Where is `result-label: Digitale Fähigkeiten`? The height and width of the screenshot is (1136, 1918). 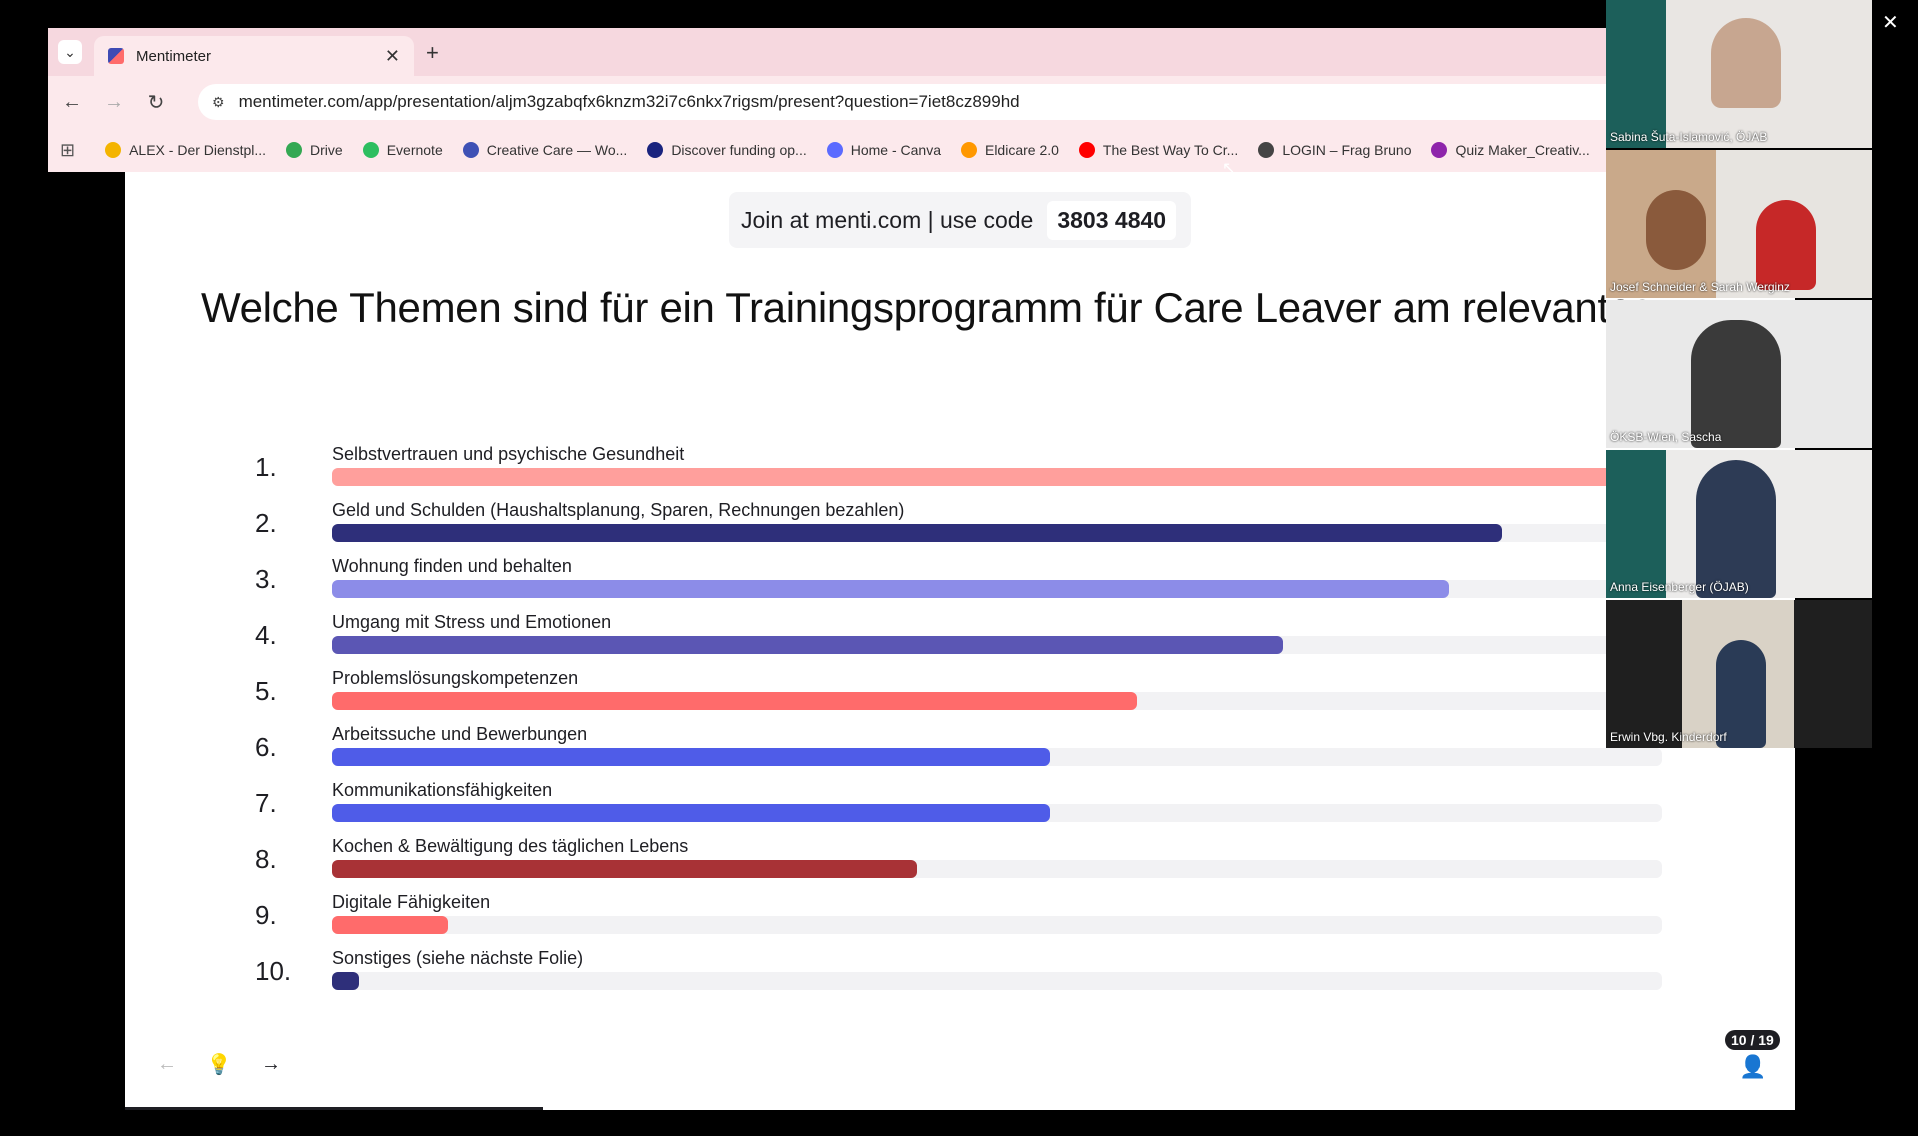
result-label: Digitale Fähigkeiten is located at coordinates (411, 902).